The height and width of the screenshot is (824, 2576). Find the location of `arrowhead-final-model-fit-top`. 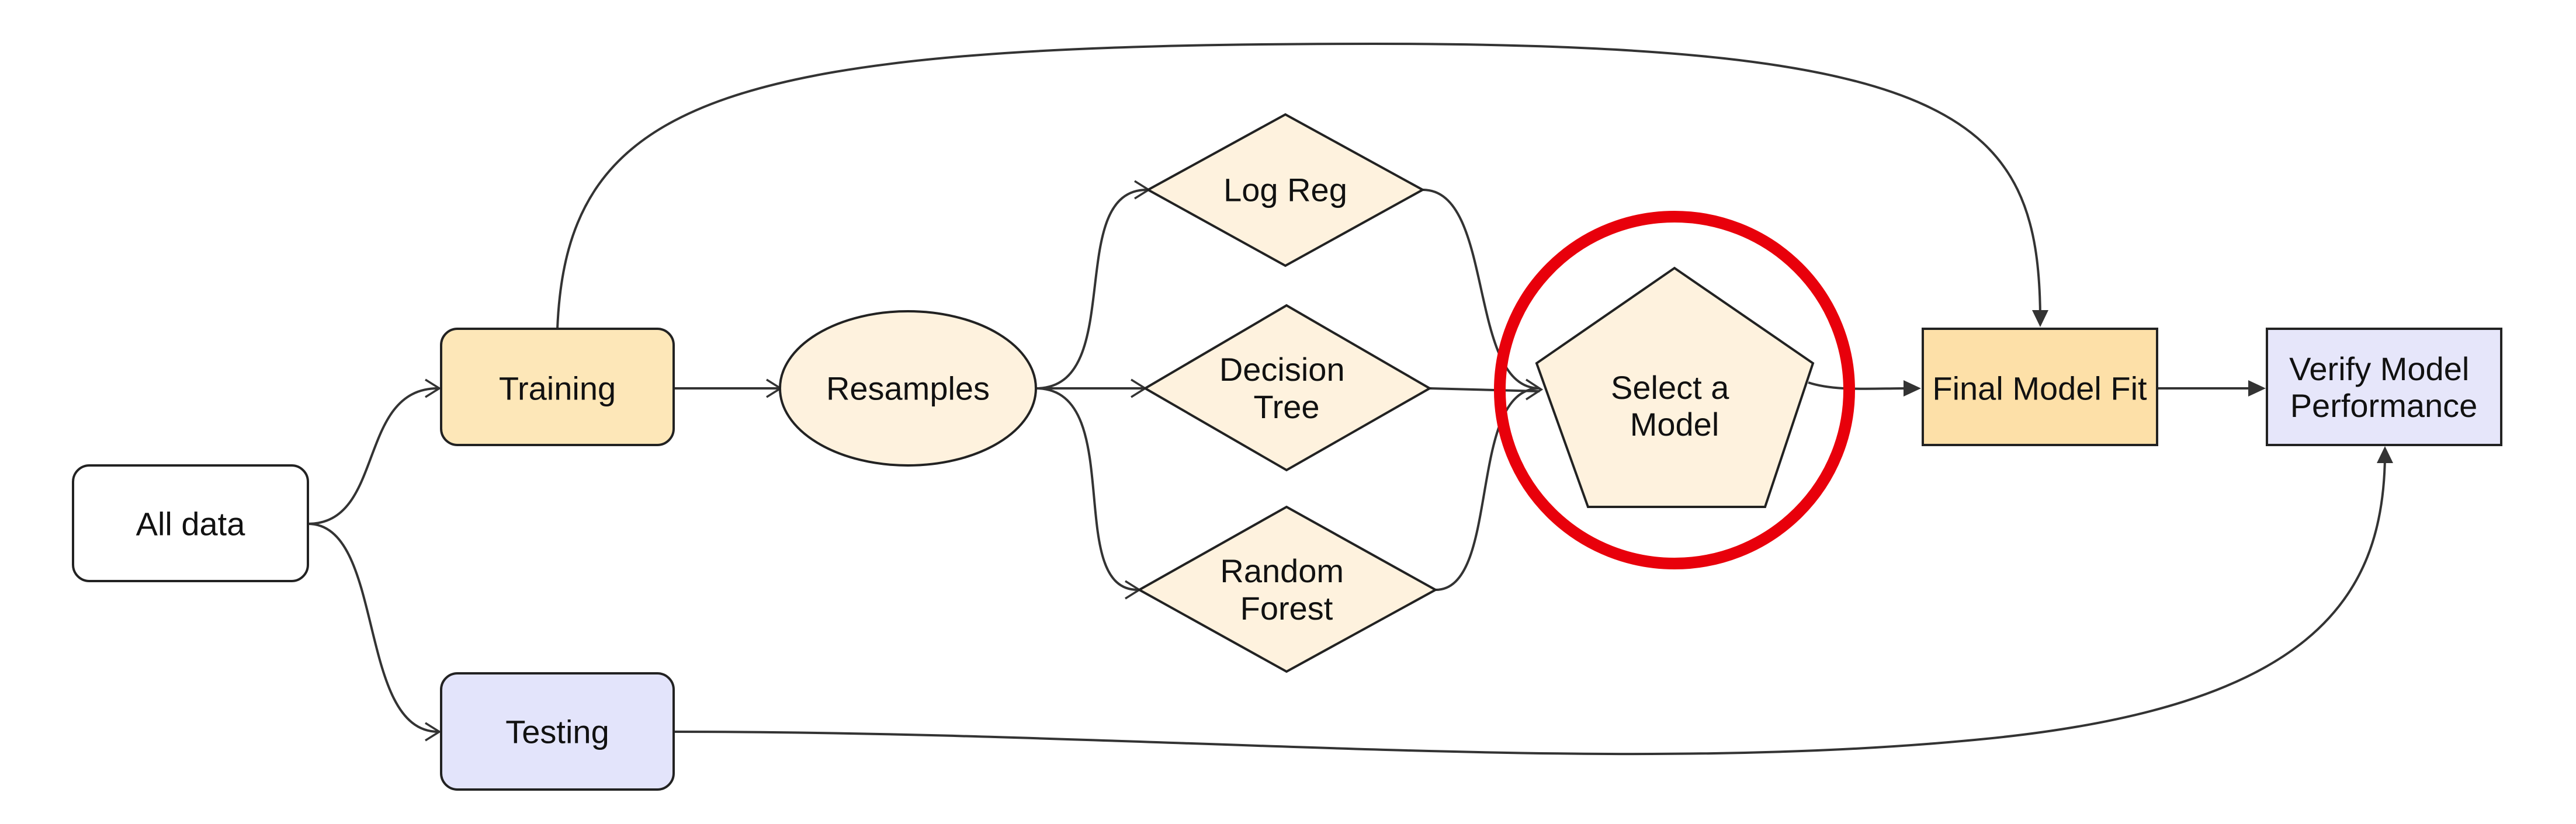

arrowhead-final-model-fit-top is located at coordinates (2040, 318).